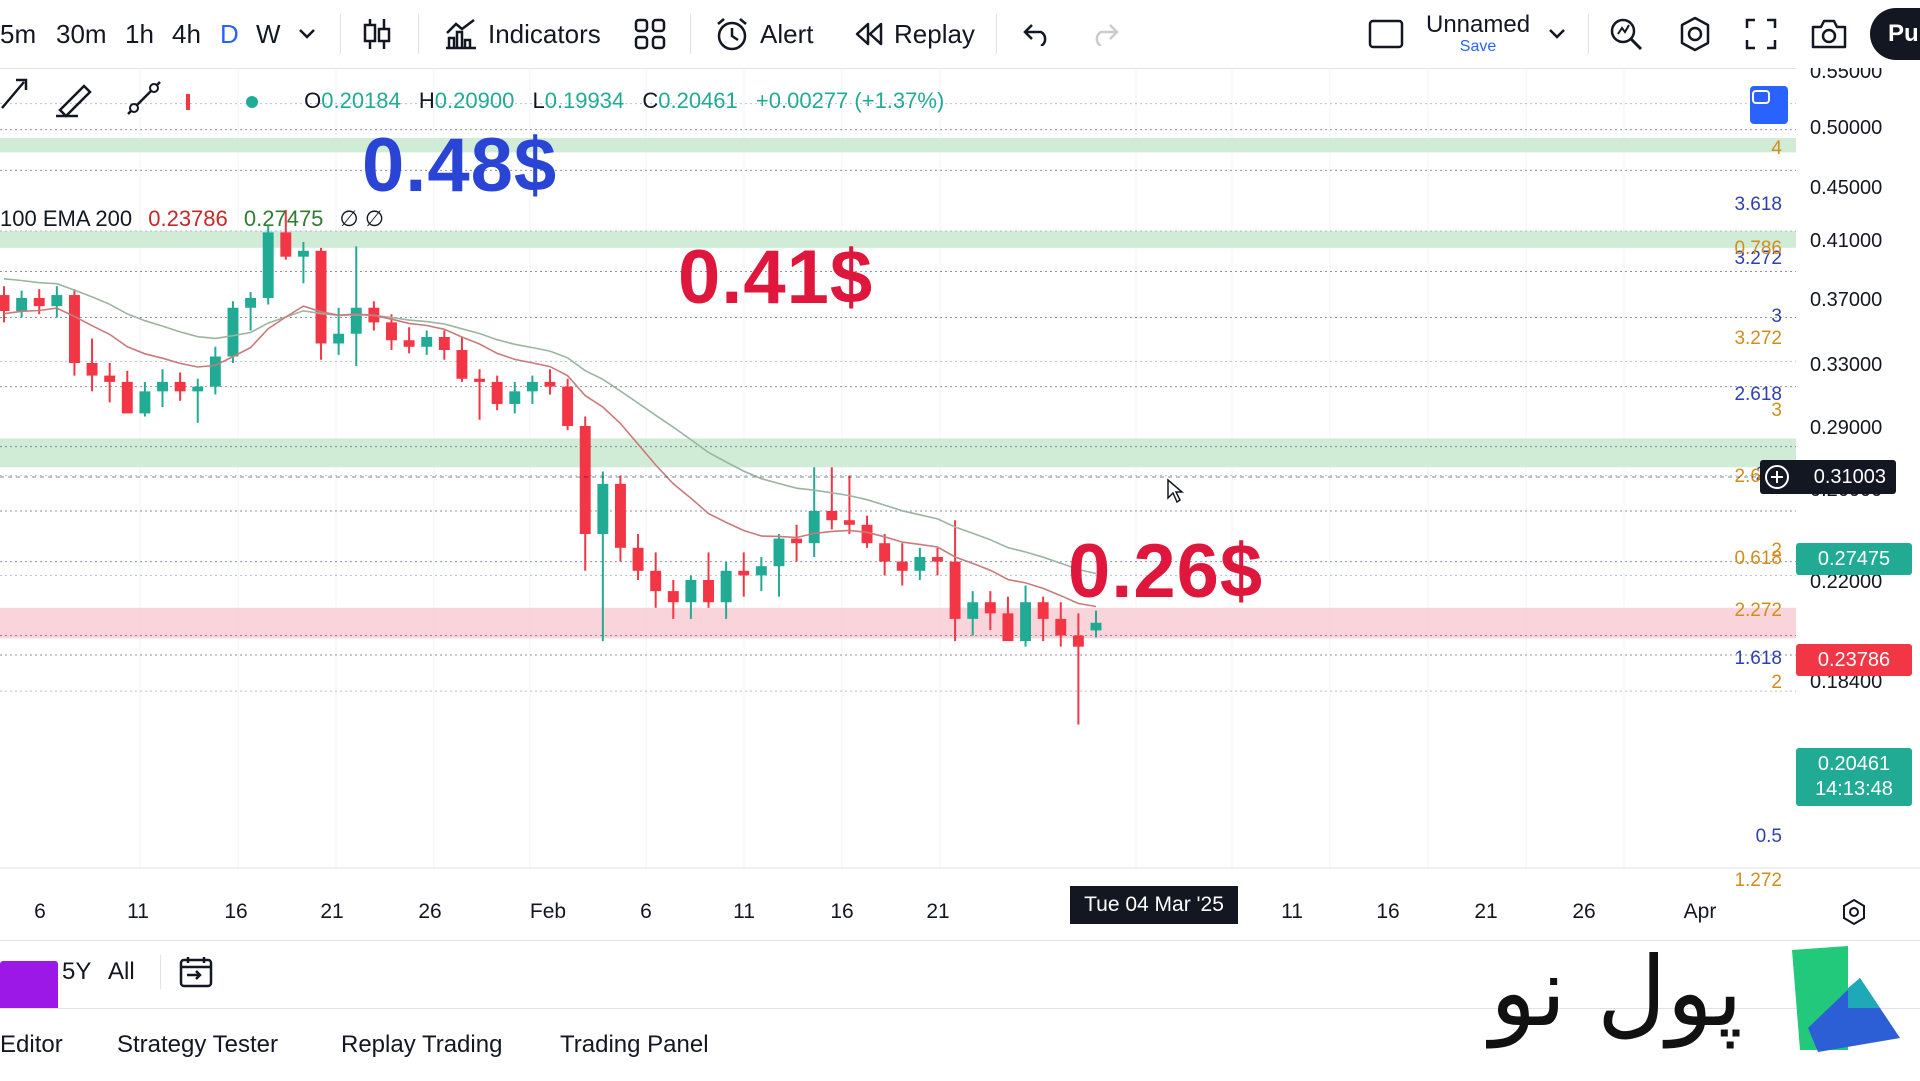 The width and height of the screenshot is (1920, 1081). I want to click on redo-button, so click(1105, 34).